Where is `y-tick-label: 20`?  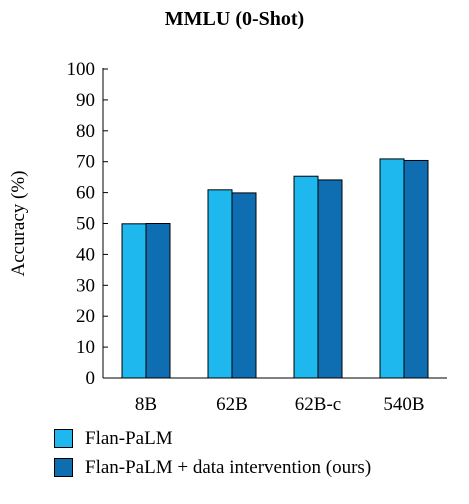
y-tick-label: 20 is located at coordinates (85, 316).